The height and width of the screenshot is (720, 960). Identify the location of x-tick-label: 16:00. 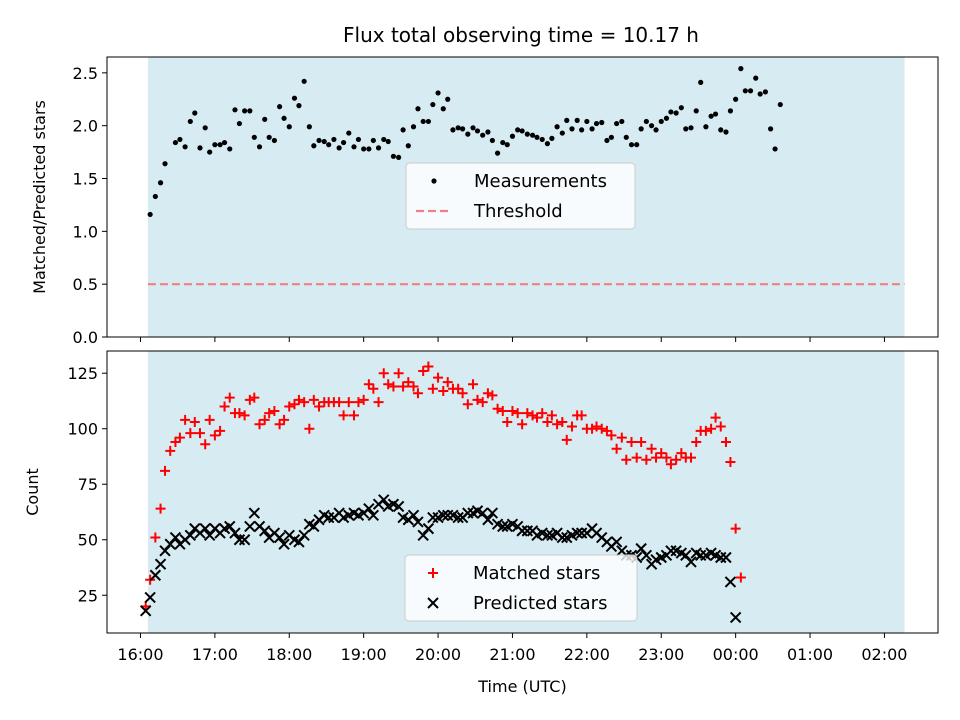
(140, 654).